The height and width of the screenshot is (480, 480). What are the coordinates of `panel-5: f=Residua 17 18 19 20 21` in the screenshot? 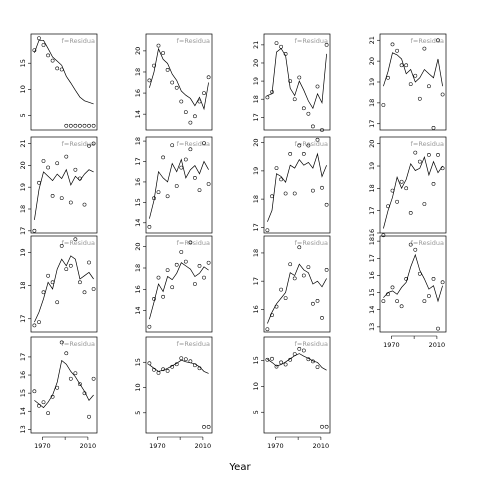 It's located at (58, 185).